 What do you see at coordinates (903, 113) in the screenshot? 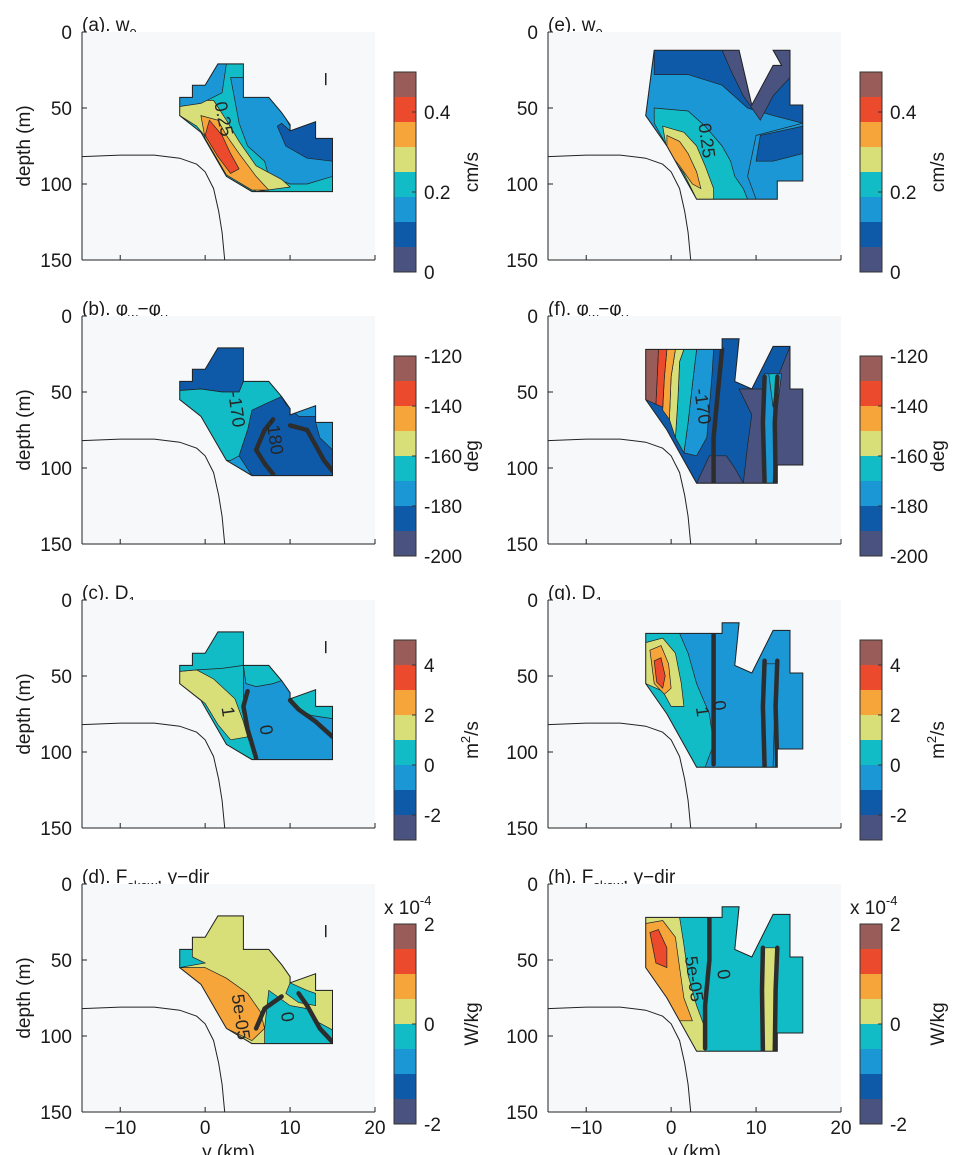
I see `colorbar-tick-label: 0.4` at bounding box center [903, 113].